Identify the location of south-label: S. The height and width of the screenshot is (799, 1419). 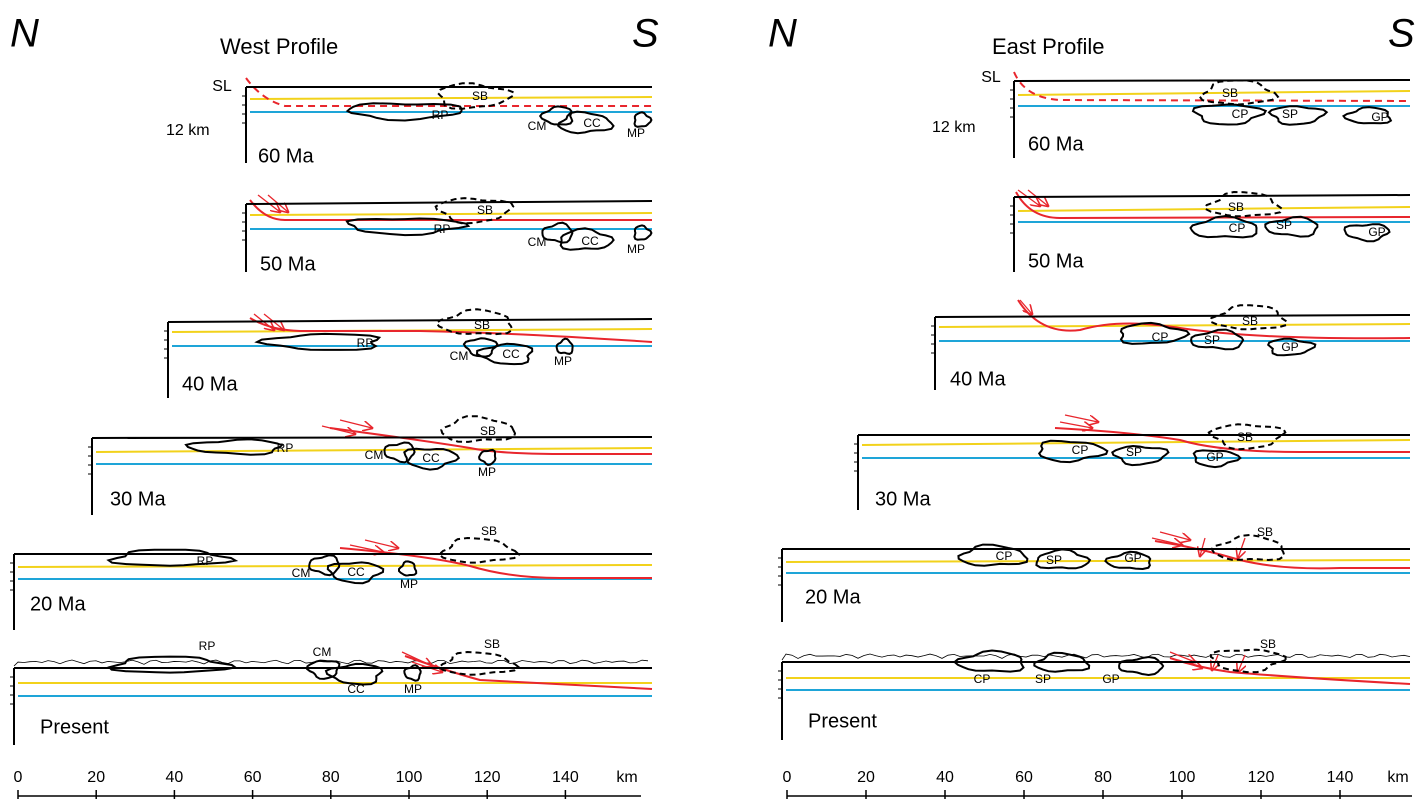
(1401, 34).